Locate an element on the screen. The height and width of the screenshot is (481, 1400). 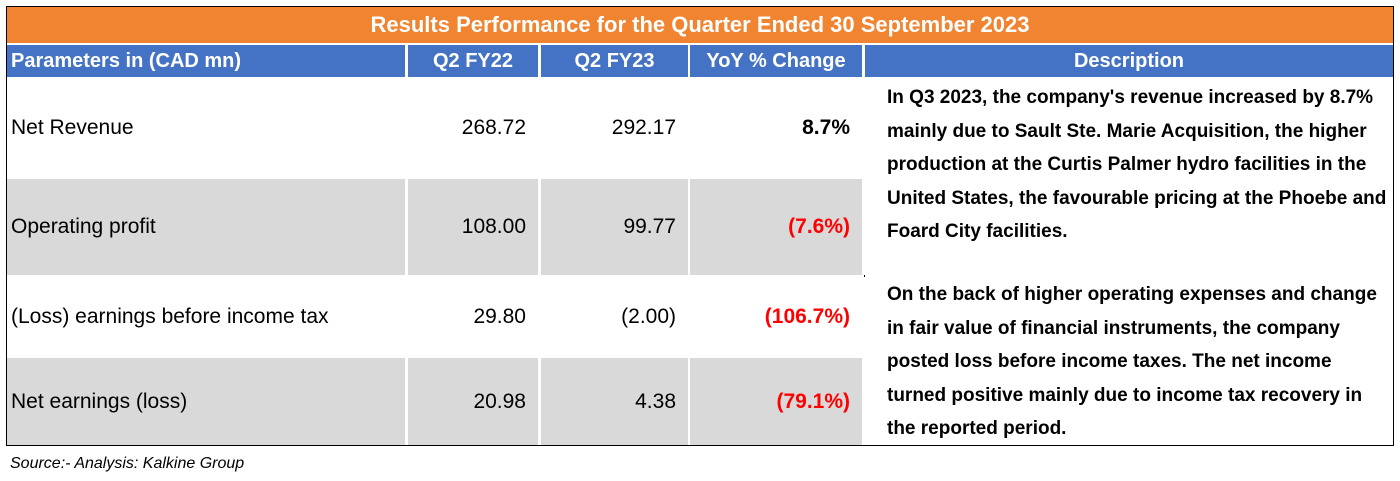
table-cell-q2fy22: 20.98 is located at coordinates (473, 401).